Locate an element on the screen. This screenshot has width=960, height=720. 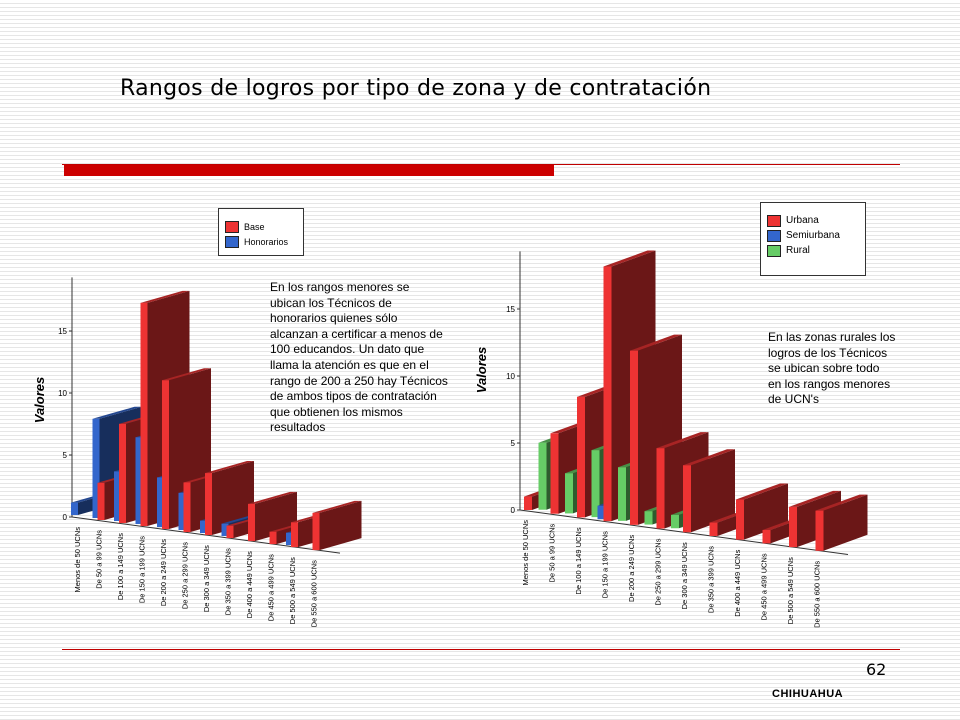
title-underline is located at coordinates (481, 164).